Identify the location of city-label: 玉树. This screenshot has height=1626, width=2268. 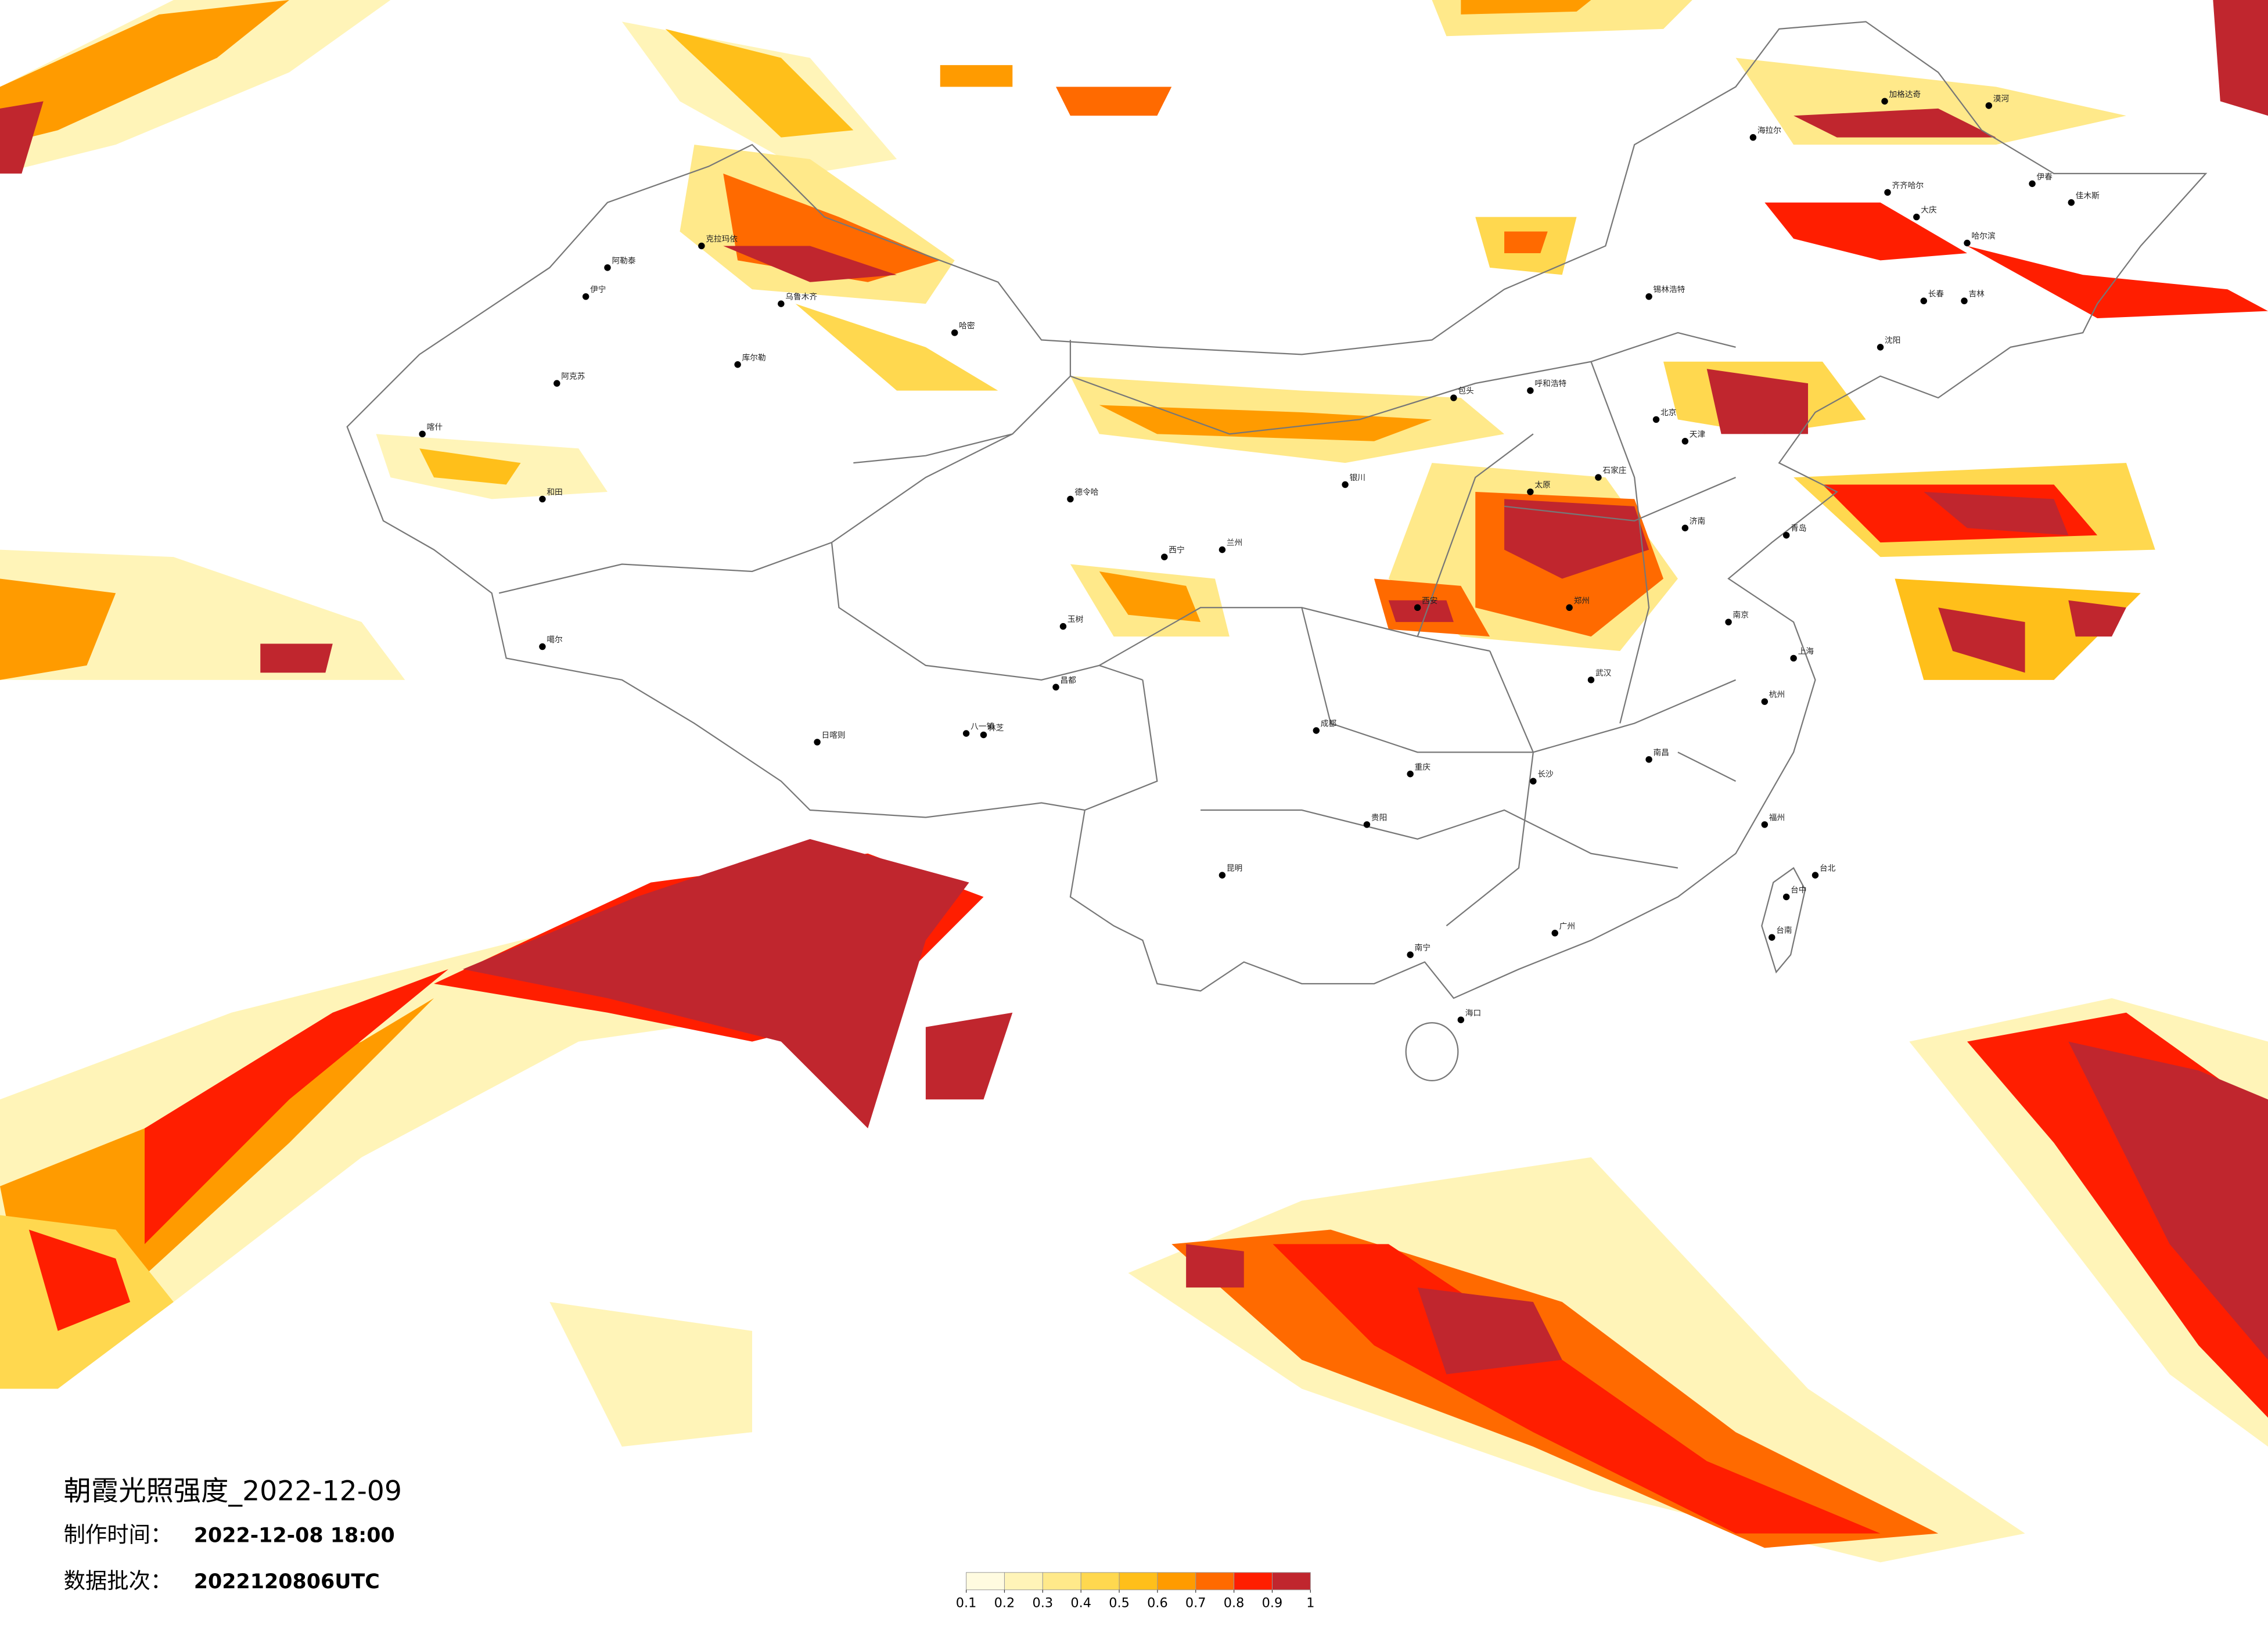
(1075, 620).